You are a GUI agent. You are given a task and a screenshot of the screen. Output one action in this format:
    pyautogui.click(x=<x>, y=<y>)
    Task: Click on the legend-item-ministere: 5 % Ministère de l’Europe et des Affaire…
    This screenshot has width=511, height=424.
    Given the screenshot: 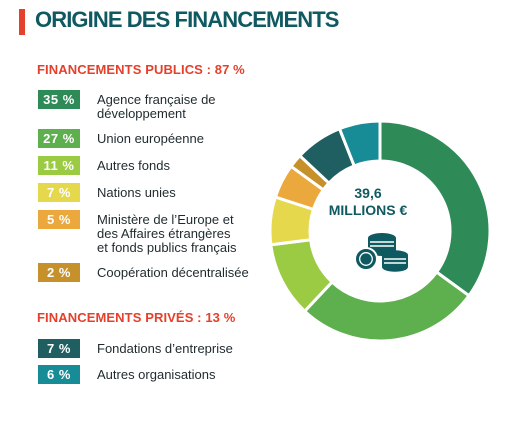 What is the action you would take?
    pyautogui.click(x=163, y=232)
    